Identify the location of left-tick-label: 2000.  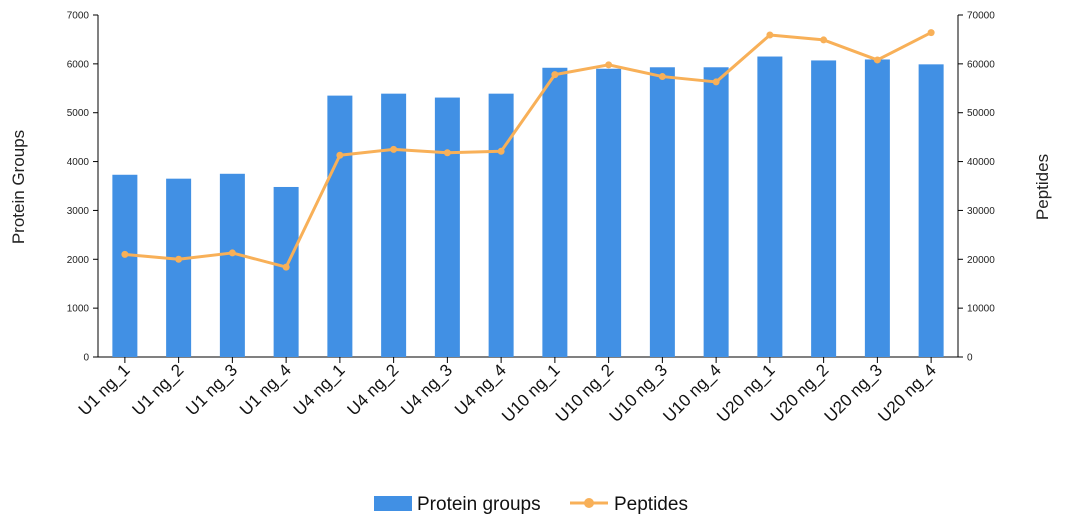
(78, 260).